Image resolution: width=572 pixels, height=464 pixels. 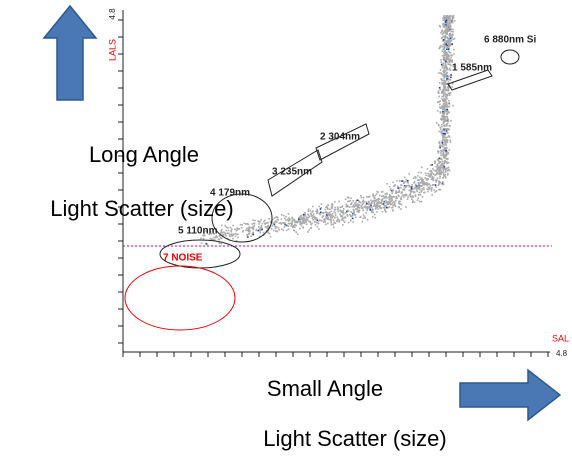 What do you see at coordinates (141, 208) in the screenshot?
I see `y-title: Light Scatter (size)` at bounding box center [141, 208].